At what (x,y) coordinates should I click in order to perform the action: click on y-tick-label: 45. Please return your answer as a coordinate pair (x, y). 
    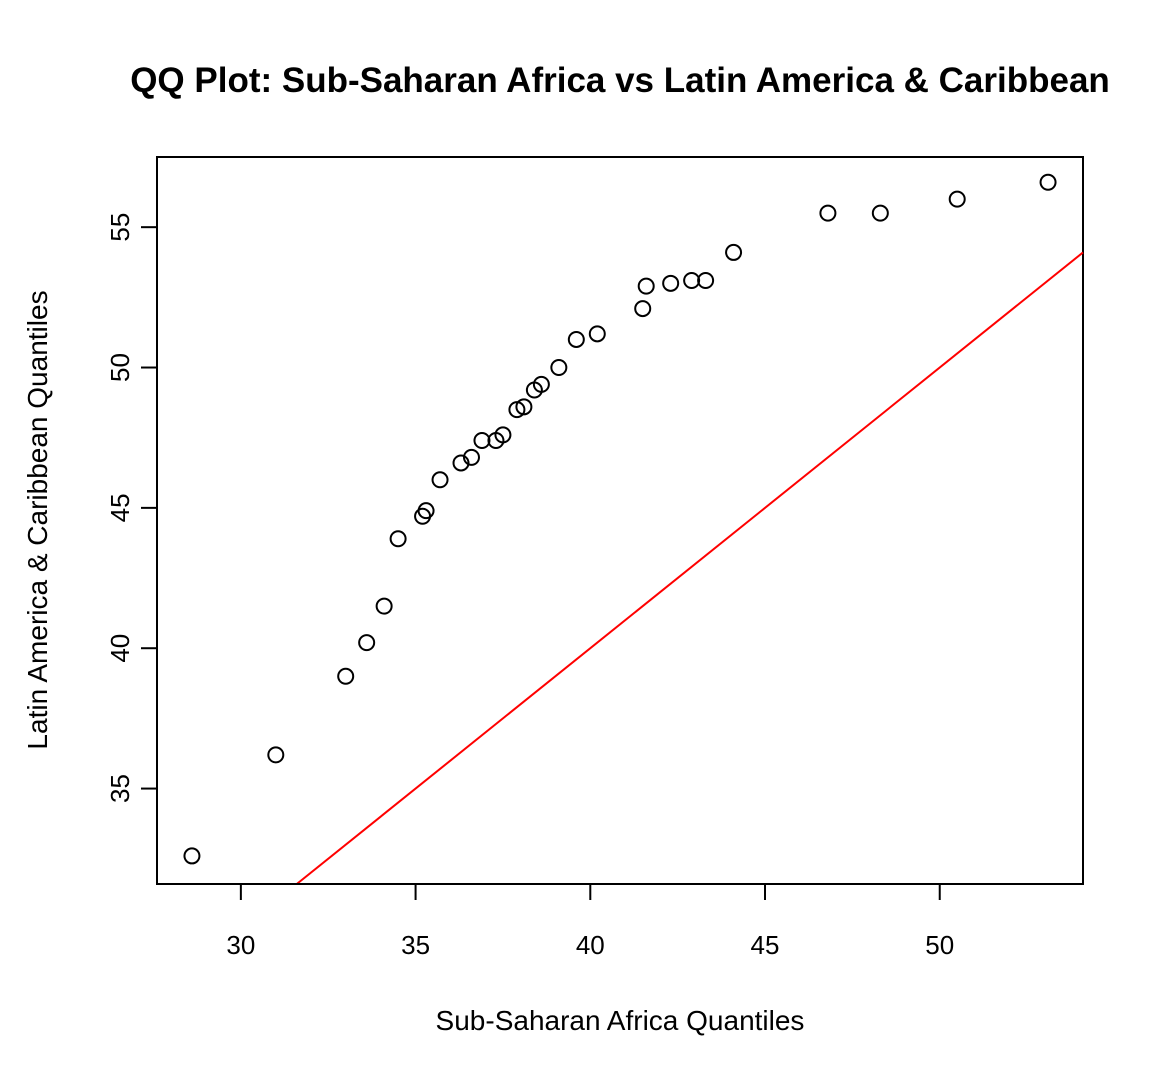
    Looking at the image, I should click on (120, 507).